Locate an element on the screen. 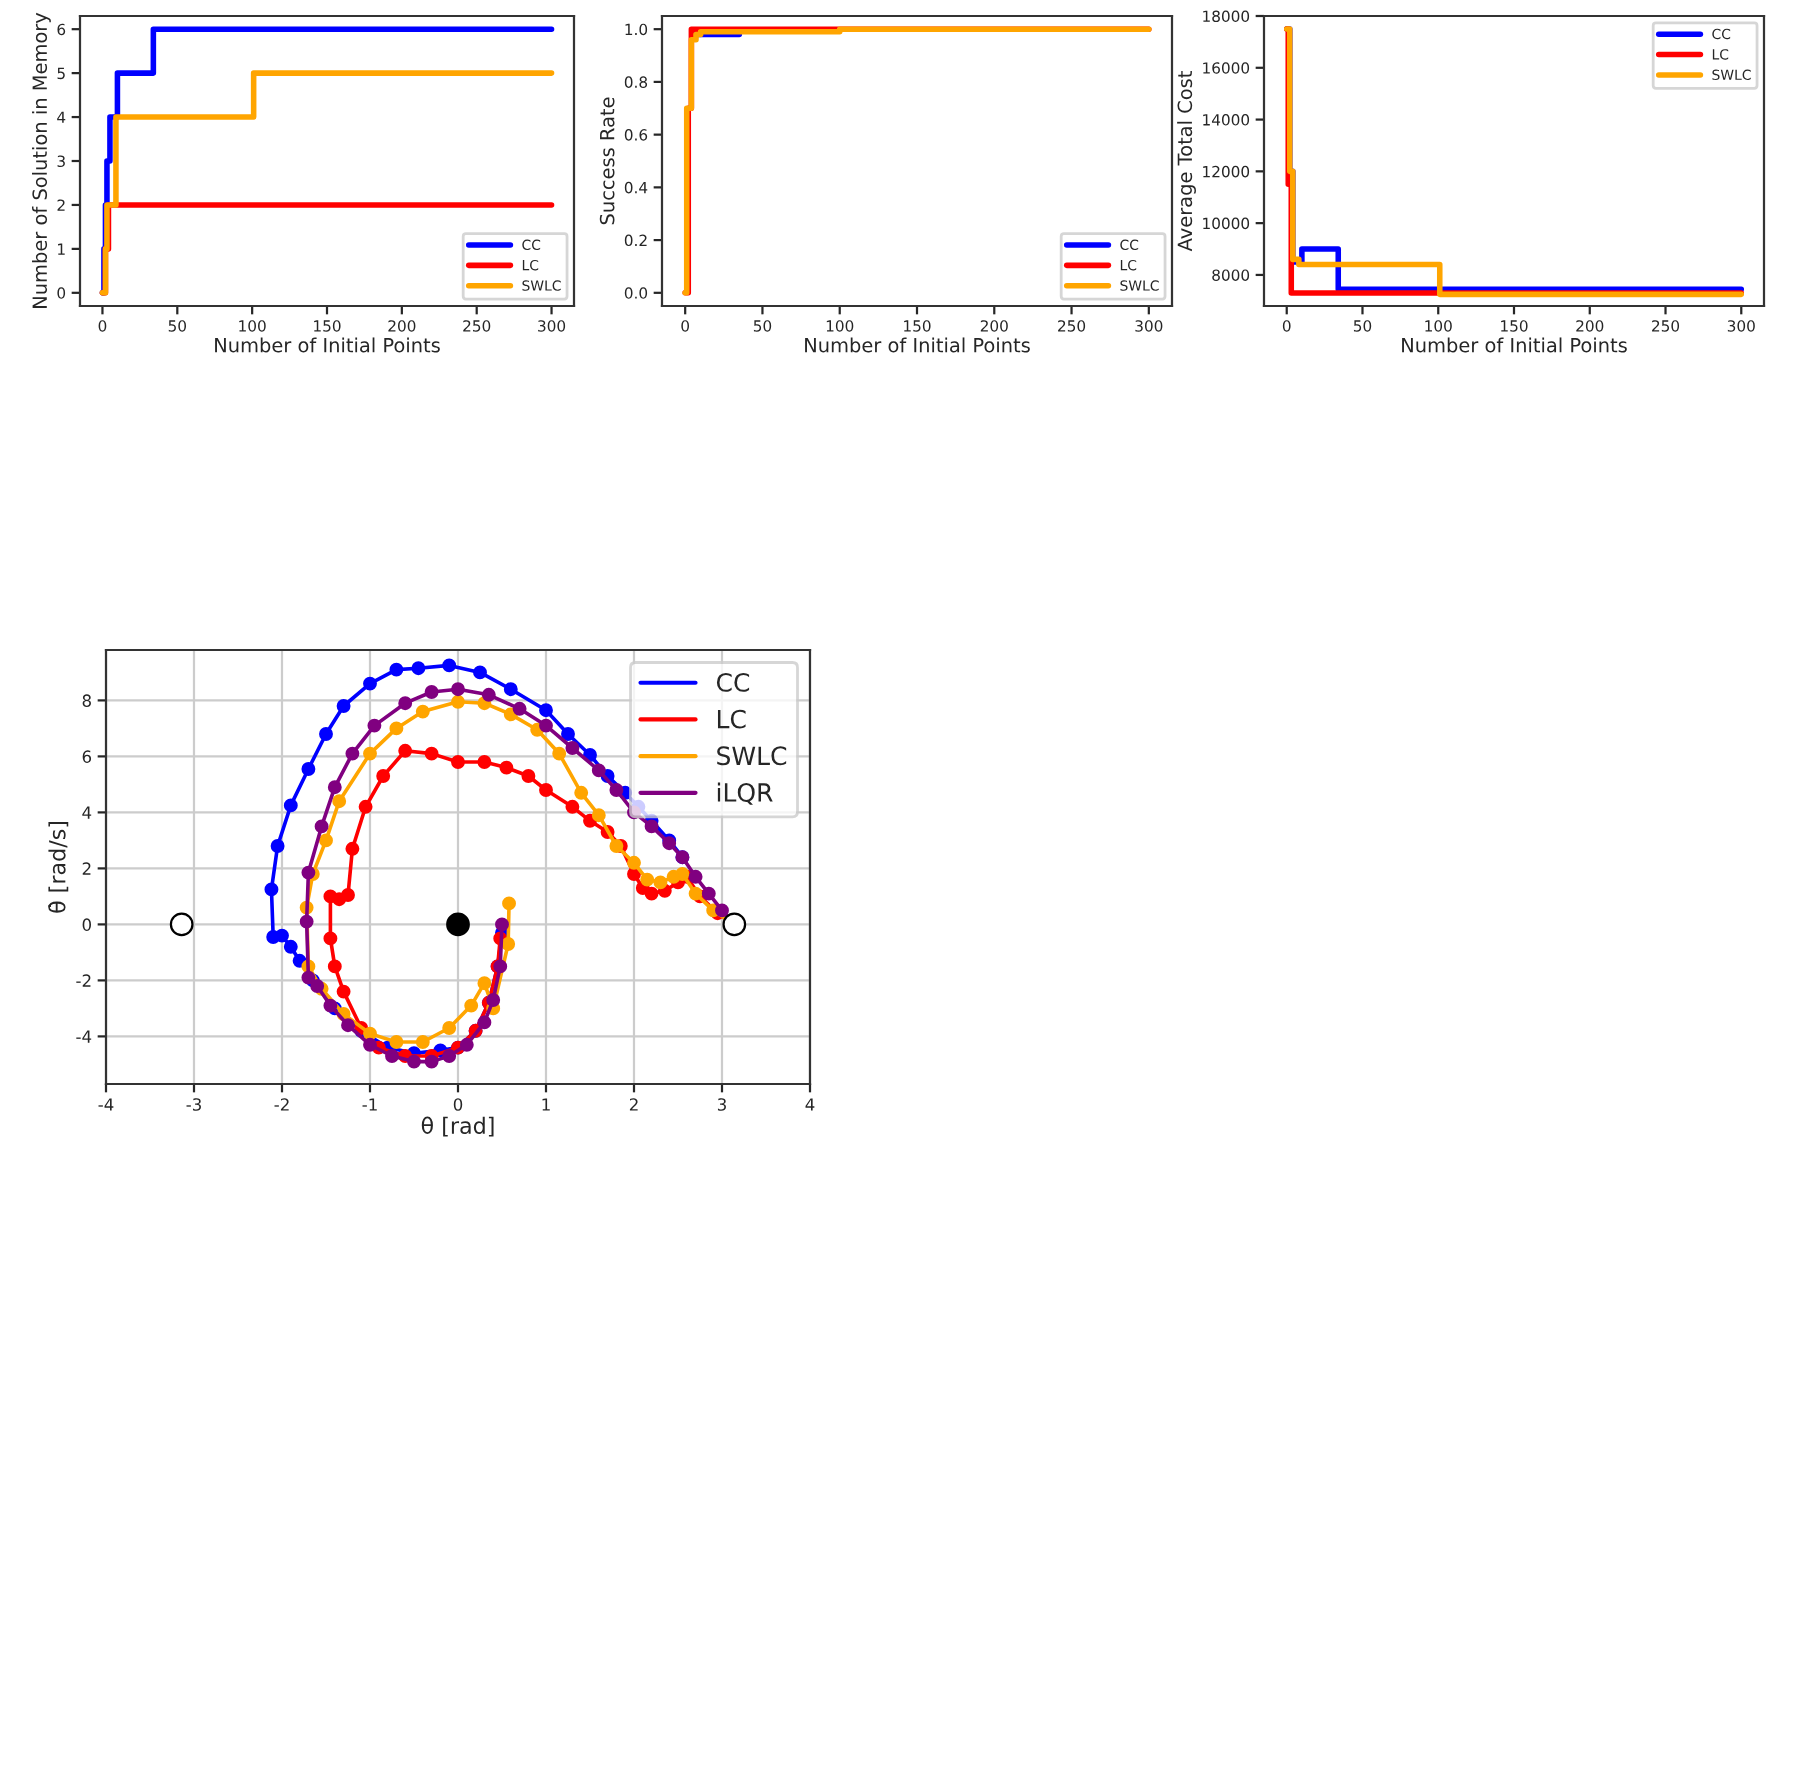 The height and width of the screenshot is (1768, 1802). y-axis-title: Average Total Cost is located at coordinates (1186, 161).